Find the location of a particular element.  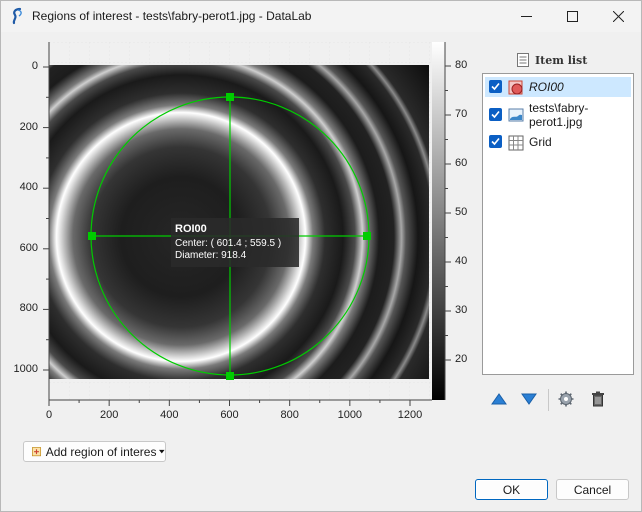

move-down-button is located at coordinates (529, 399).